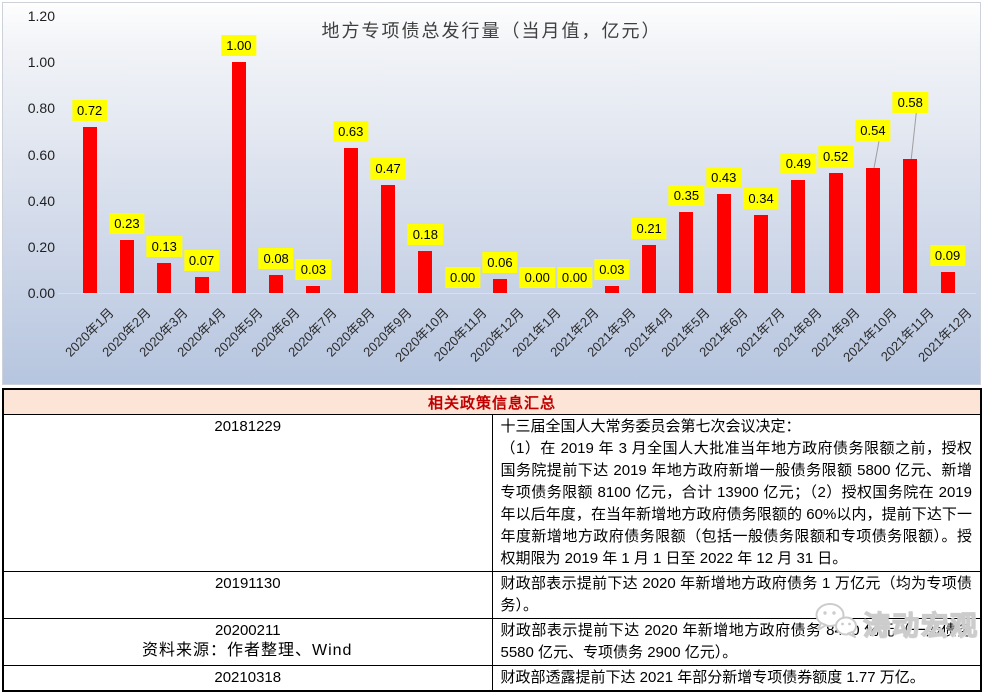 This screenshot has height=692, width=985. I want to click on bar-2020年3月, so click(164, 277).